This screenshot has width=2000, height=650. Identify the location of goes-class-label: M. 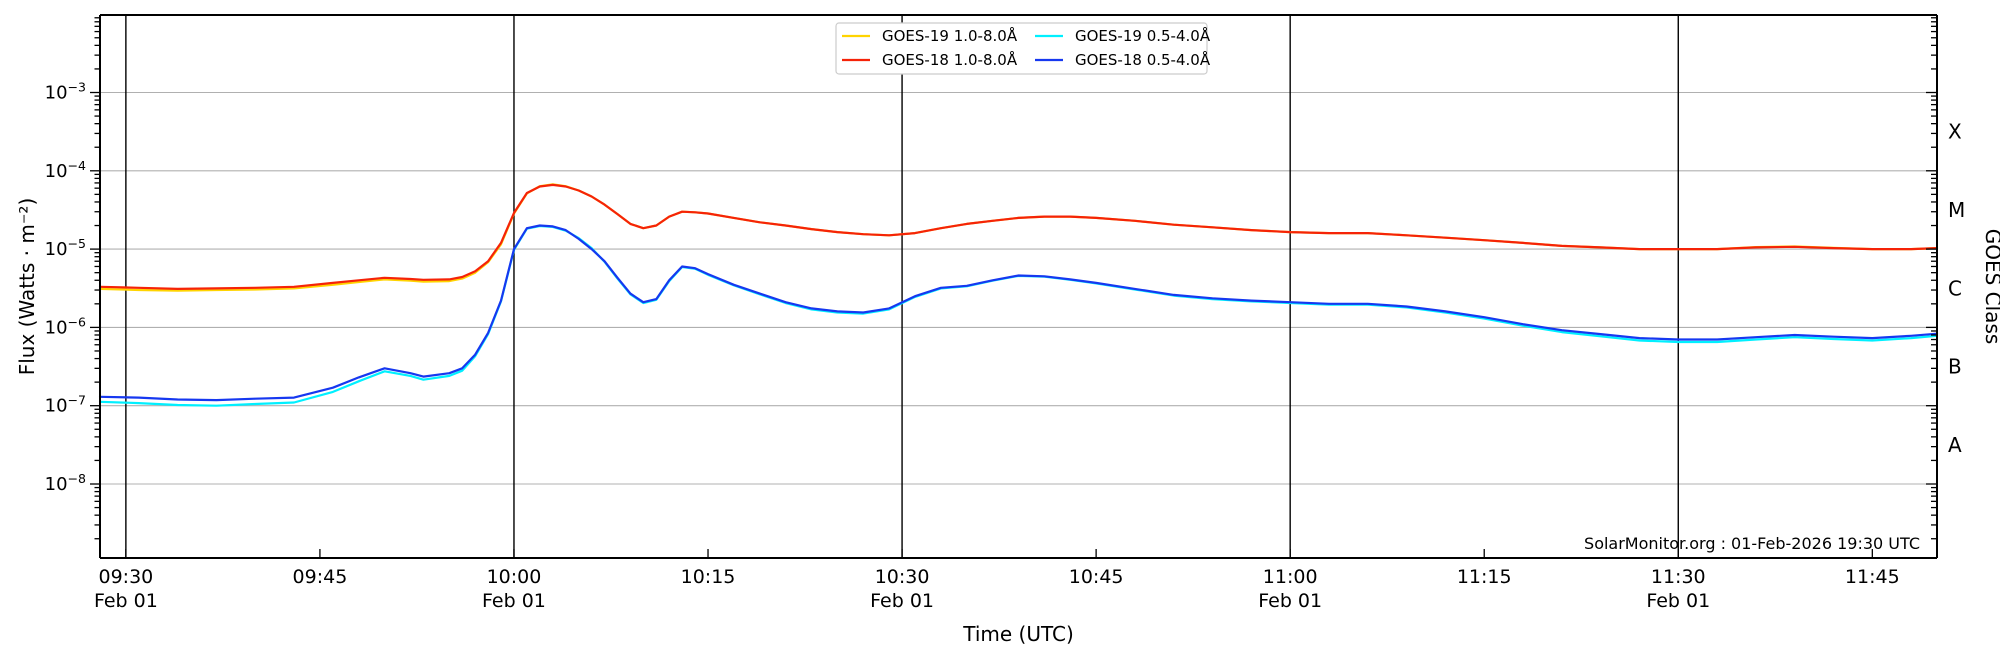
(1956, 210).